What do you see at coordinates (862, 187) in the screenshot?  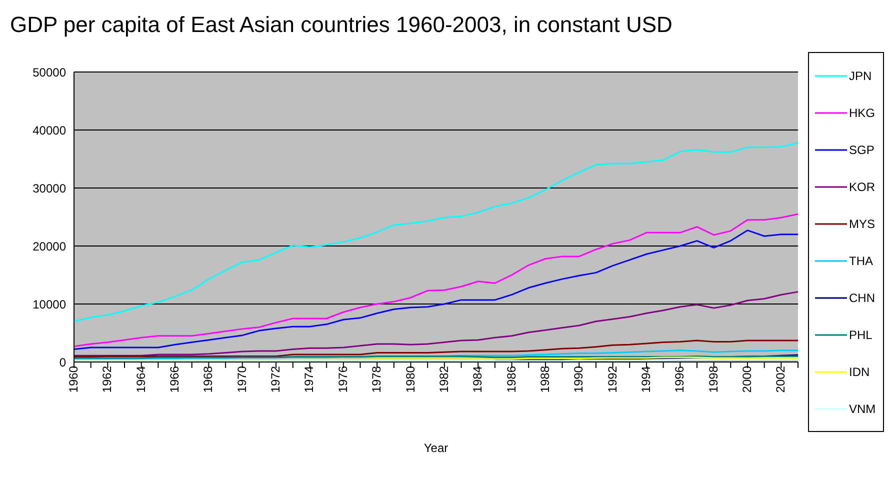 I see `legend-label: KOR` at bounding box center [862, 187].